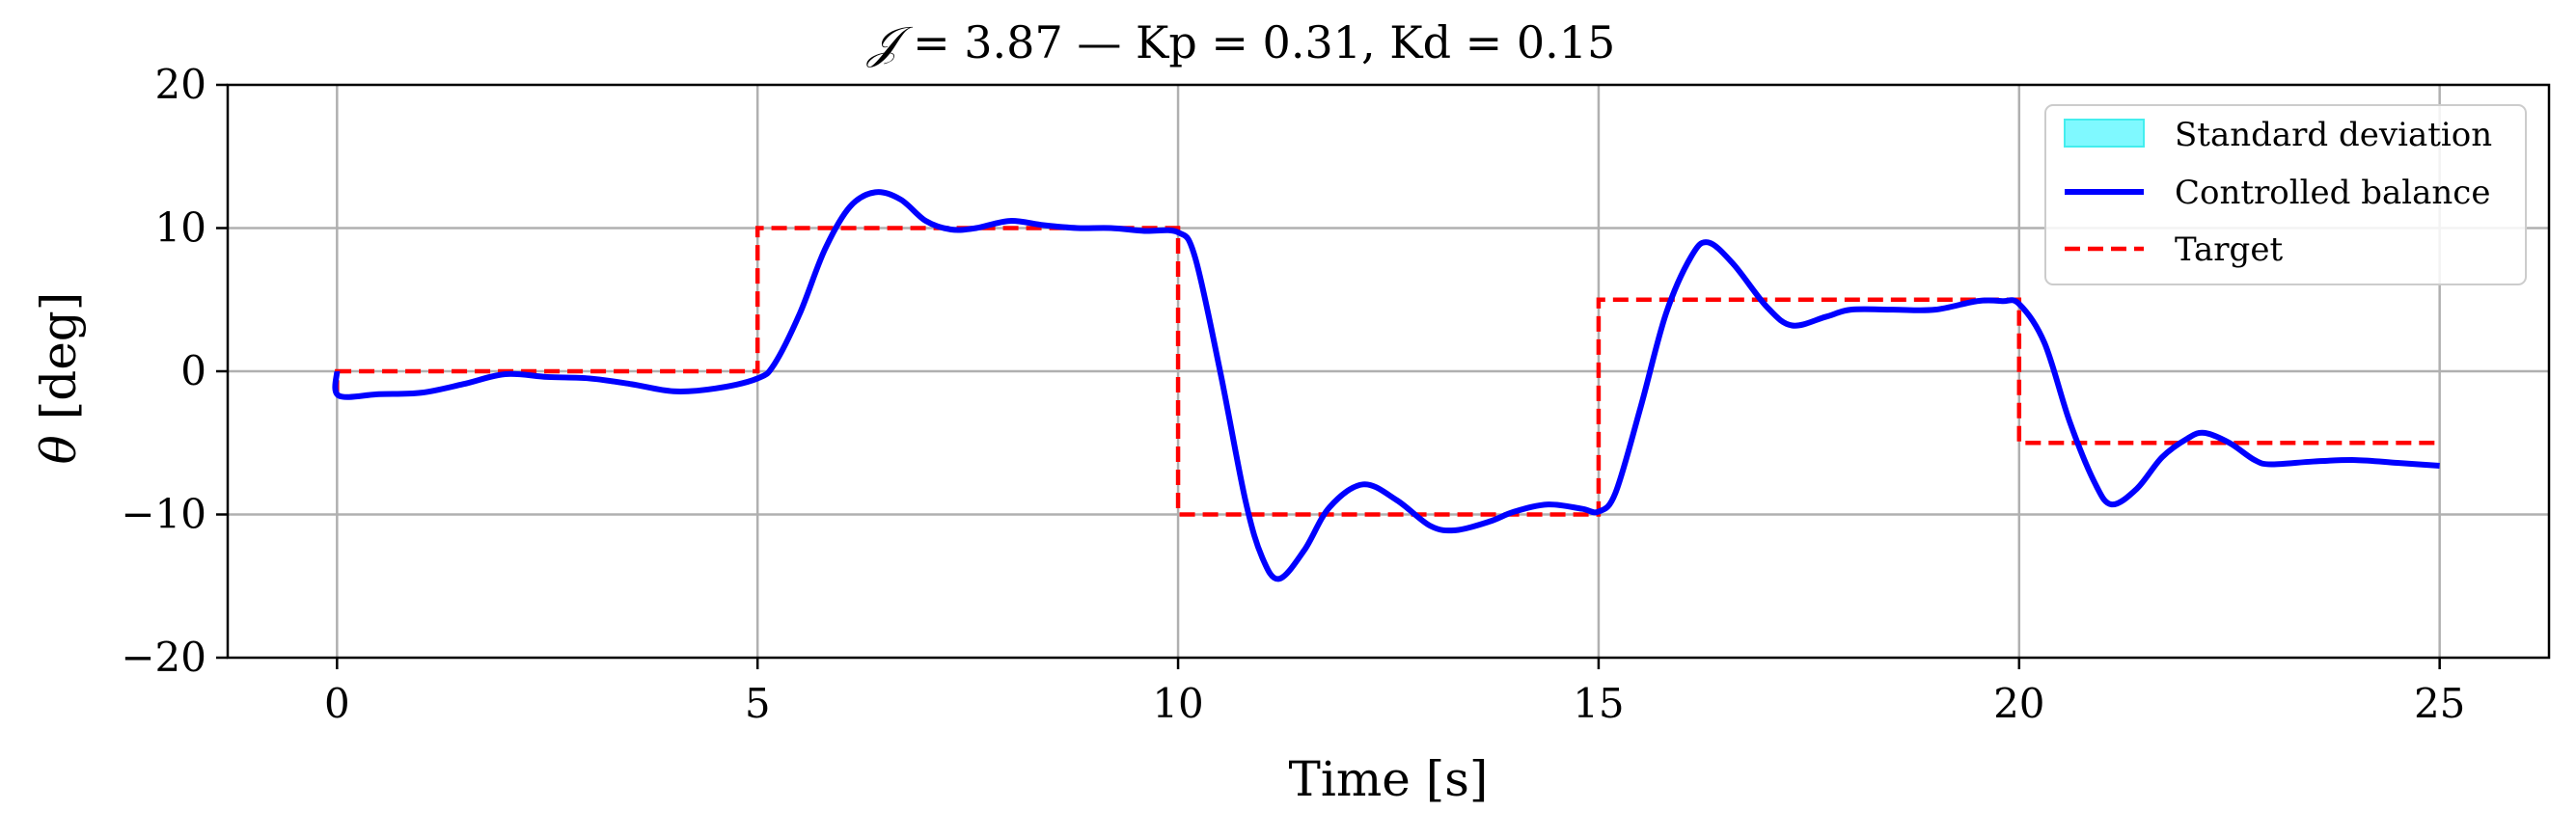 This screenshot has width=2576, height=838. I want to click on x-tick-label: 20, so click(2018, 703).